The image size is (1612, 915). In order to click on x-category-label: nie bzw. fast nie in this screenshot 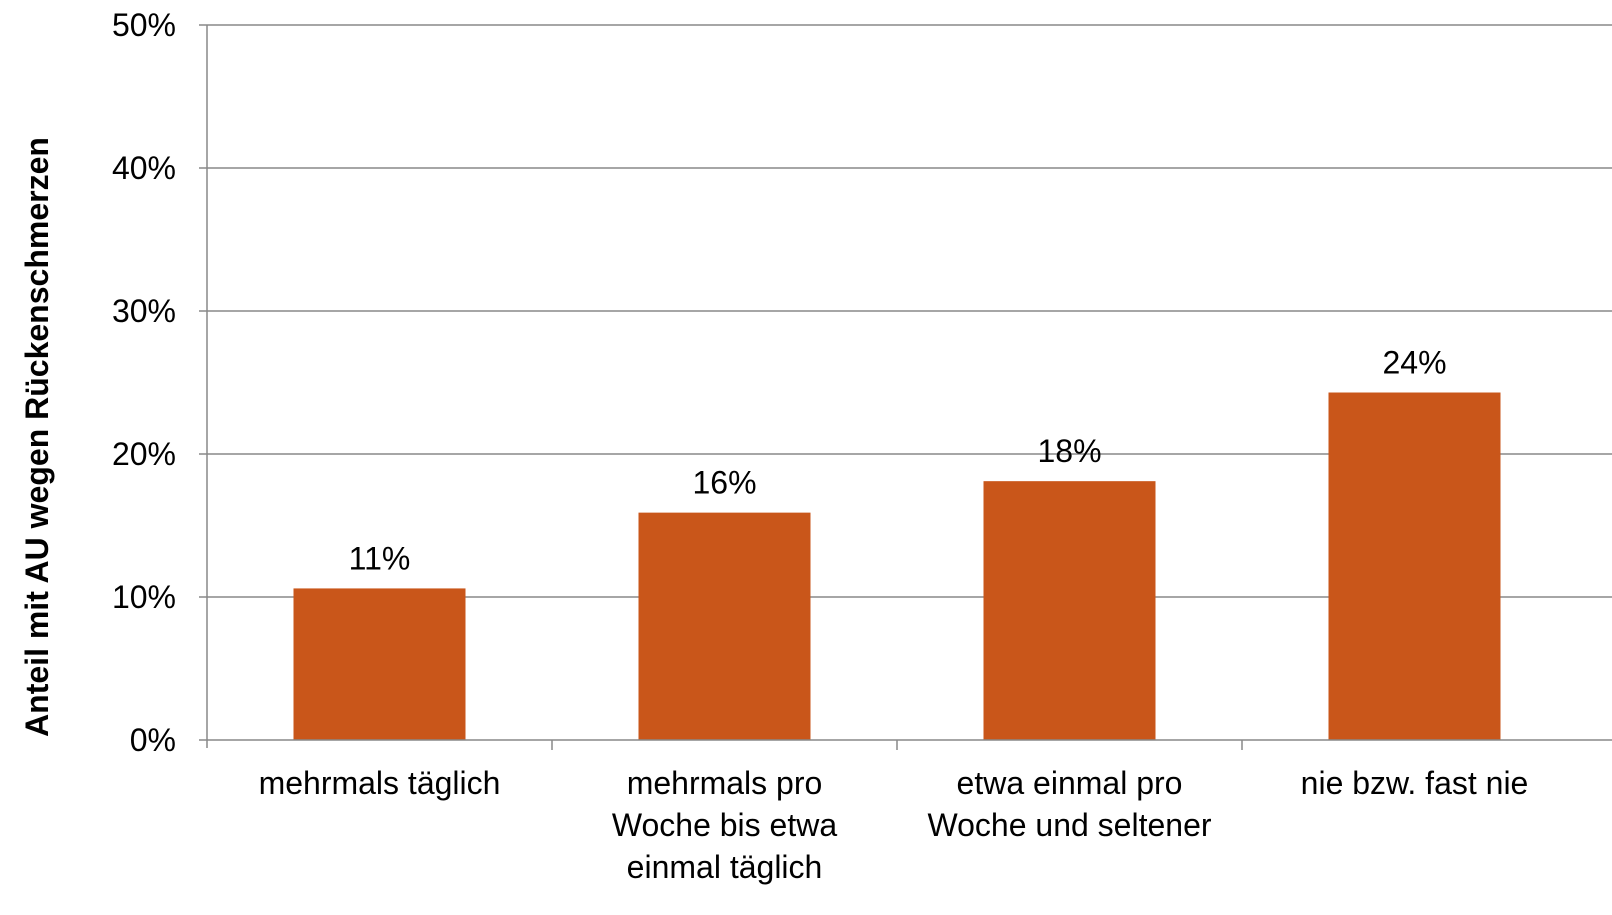, I will do `click(1415, 783)`.